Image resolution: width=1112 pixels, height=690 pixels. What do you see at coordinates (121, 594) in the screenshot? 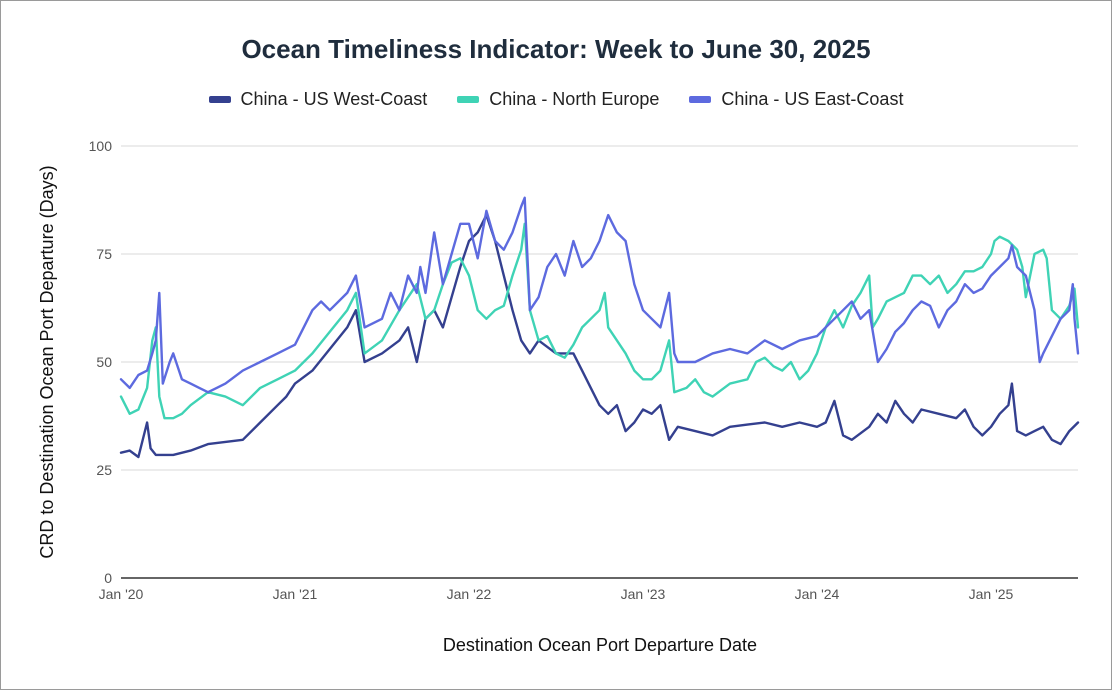
I see `x-tick-label: Jan '20` at bounding box center [121, 594].